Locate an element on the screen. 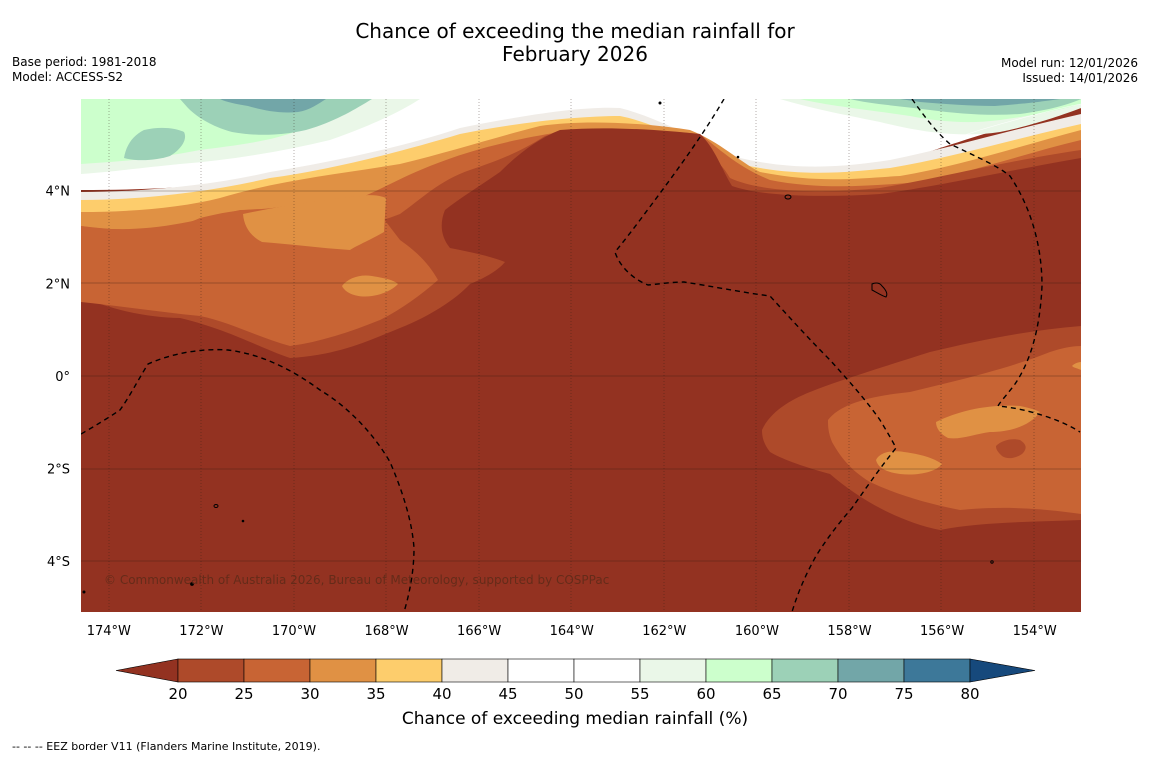 The height and width of the screenshot is (758, 1150). lat-label: 4°S is located at coordinates (58, 562).